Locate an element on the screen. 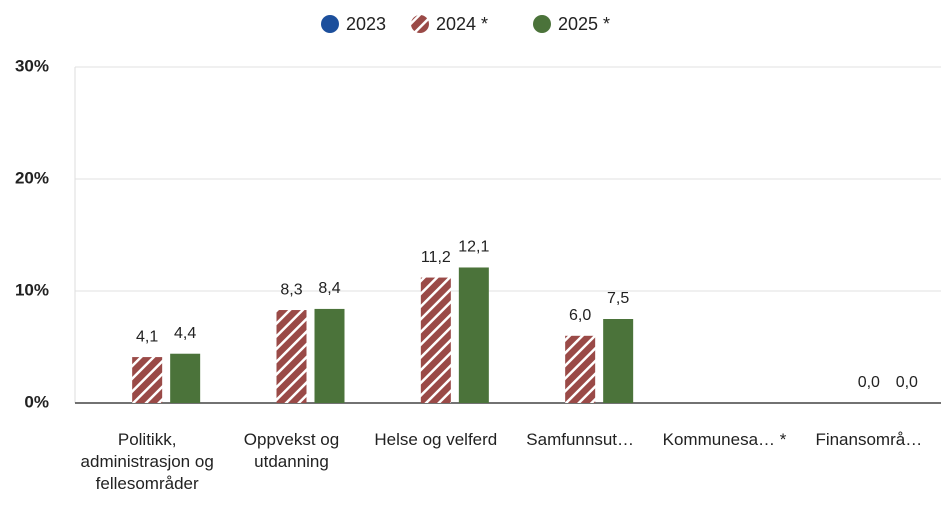 This screenshot has width=941, height=523. value-label: 12,1 is located at coordinates (473, 247).